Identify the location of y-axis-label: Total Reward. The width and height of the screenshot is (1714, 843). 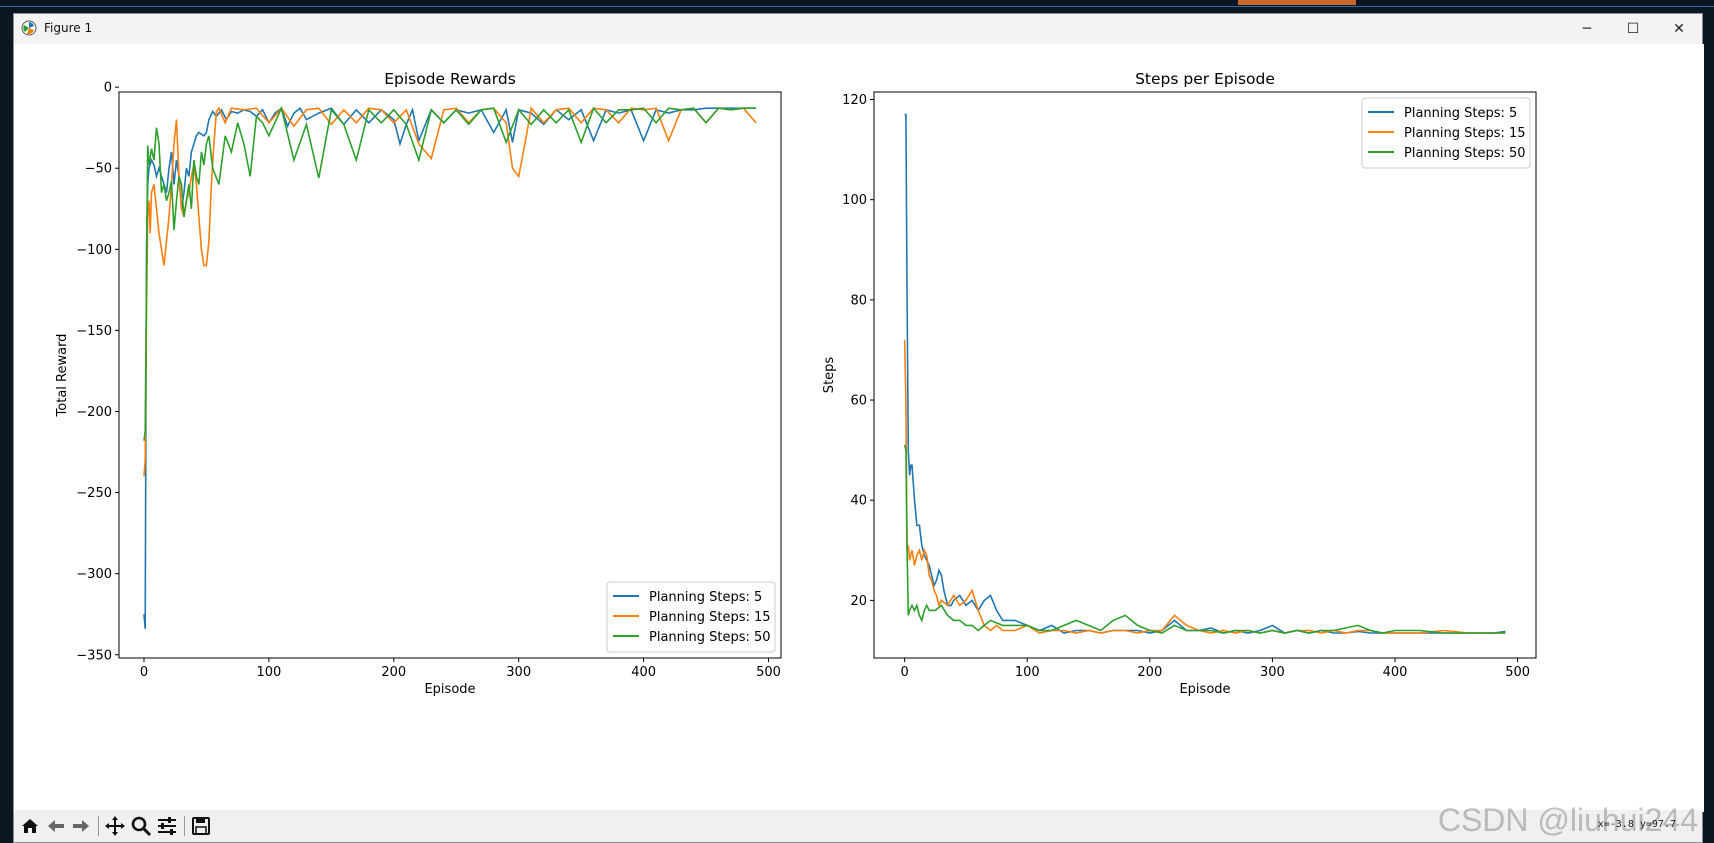
(62, 376).